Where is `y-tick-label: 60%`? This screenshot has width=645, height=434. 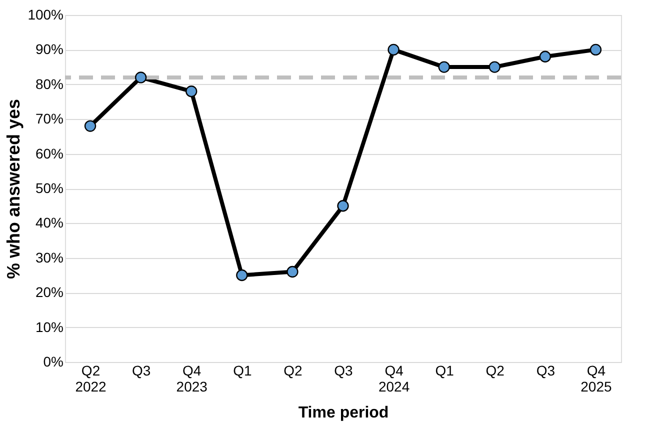
y-tick-label: 60% is located at coordinates (49, 153).